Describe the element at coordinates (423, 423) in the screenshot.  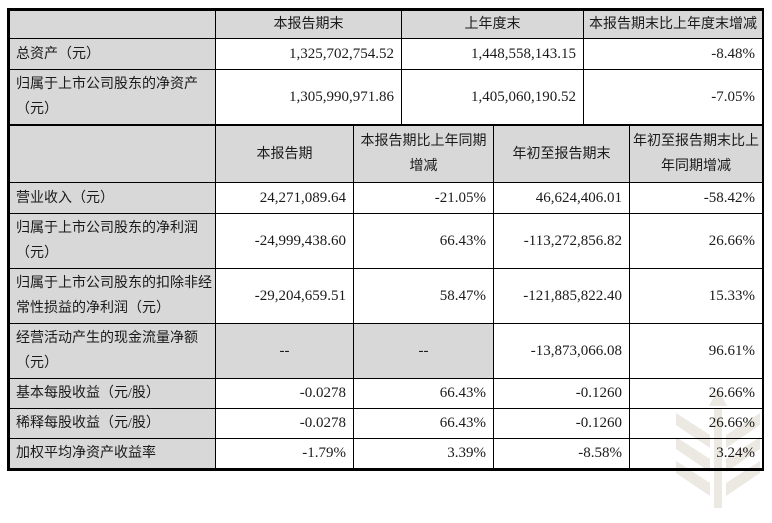
I see `cell-diluted-eps-change: 66.43%` at that location.